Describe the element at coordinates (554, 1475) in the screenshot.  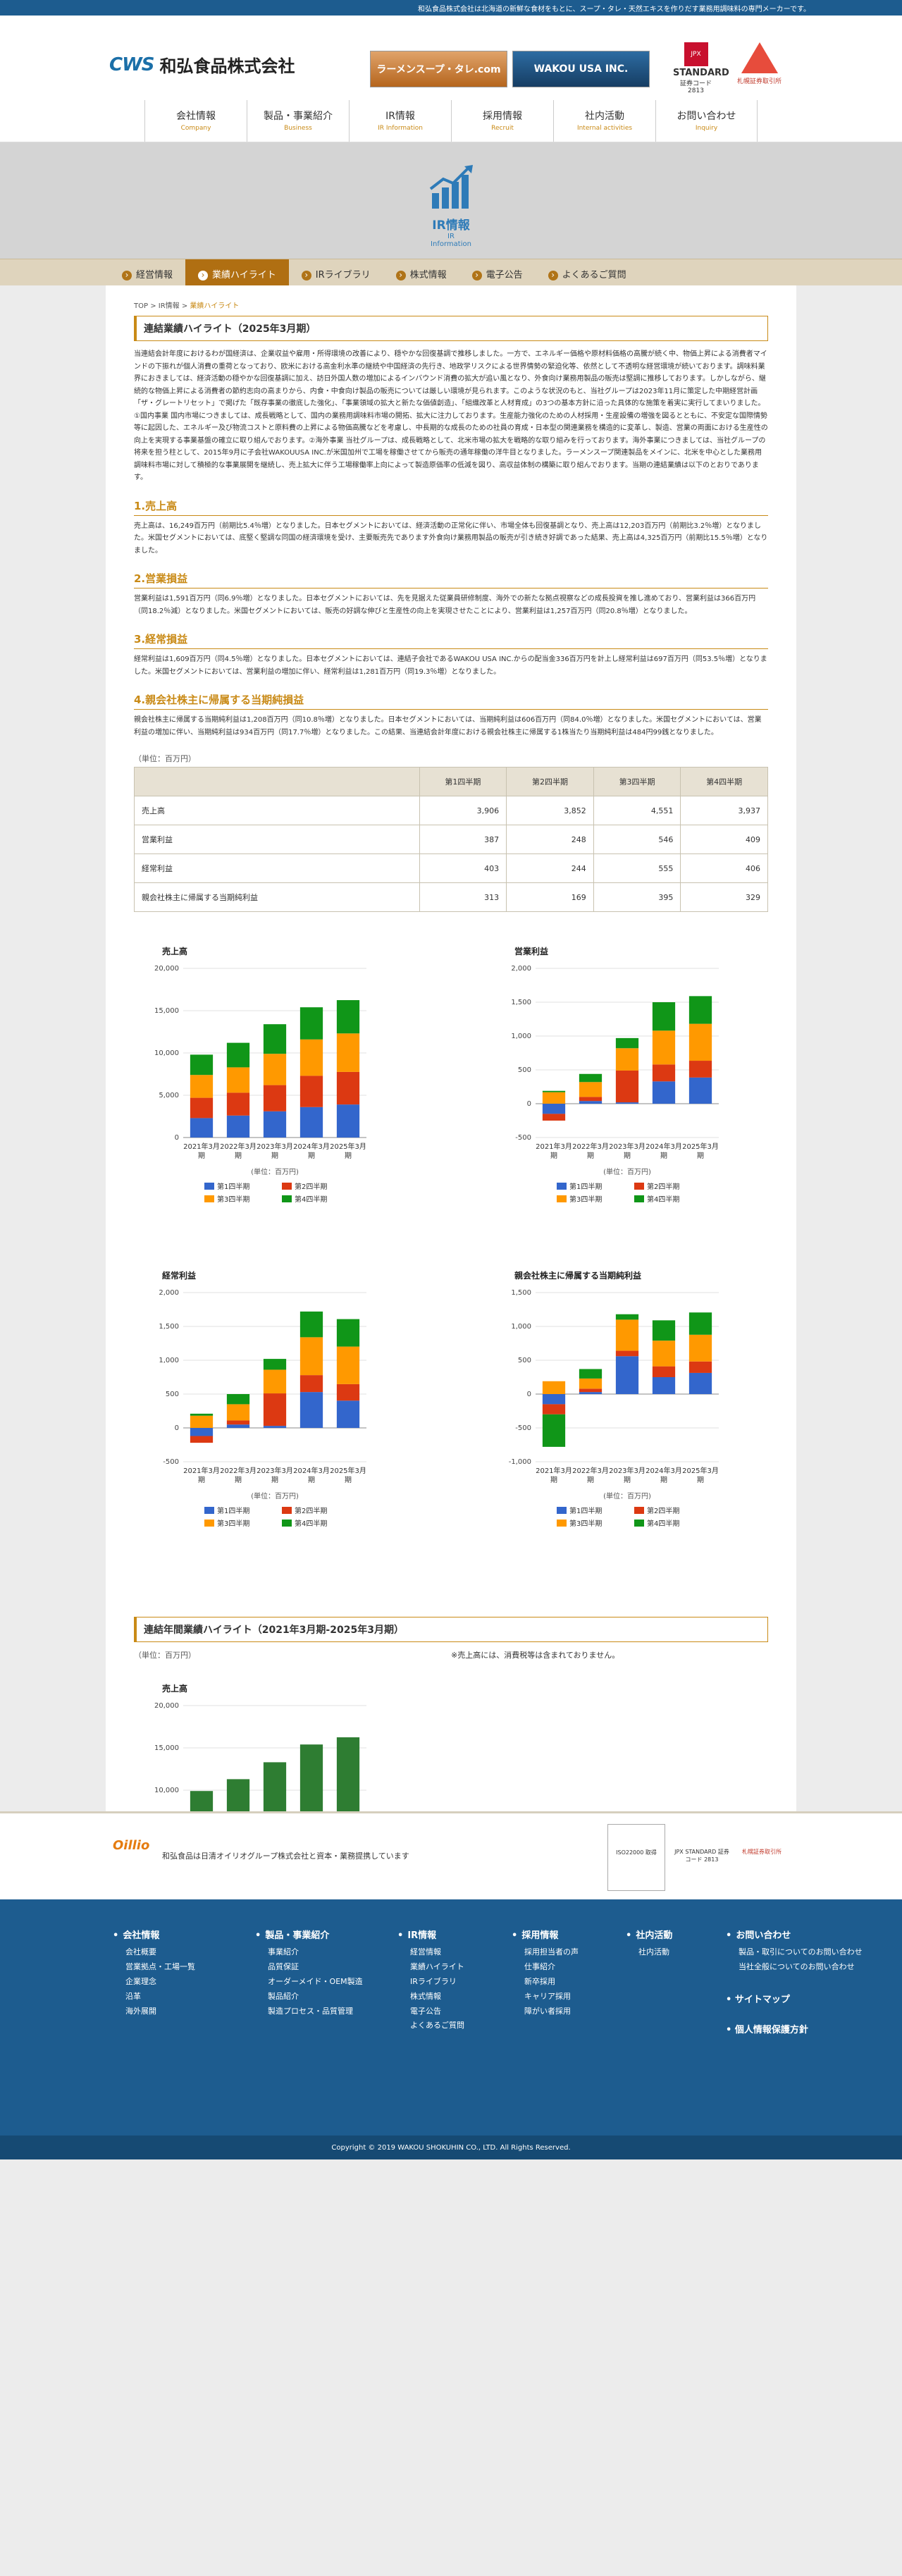
I see `x-tick-label: 2021年3月期` at that location.